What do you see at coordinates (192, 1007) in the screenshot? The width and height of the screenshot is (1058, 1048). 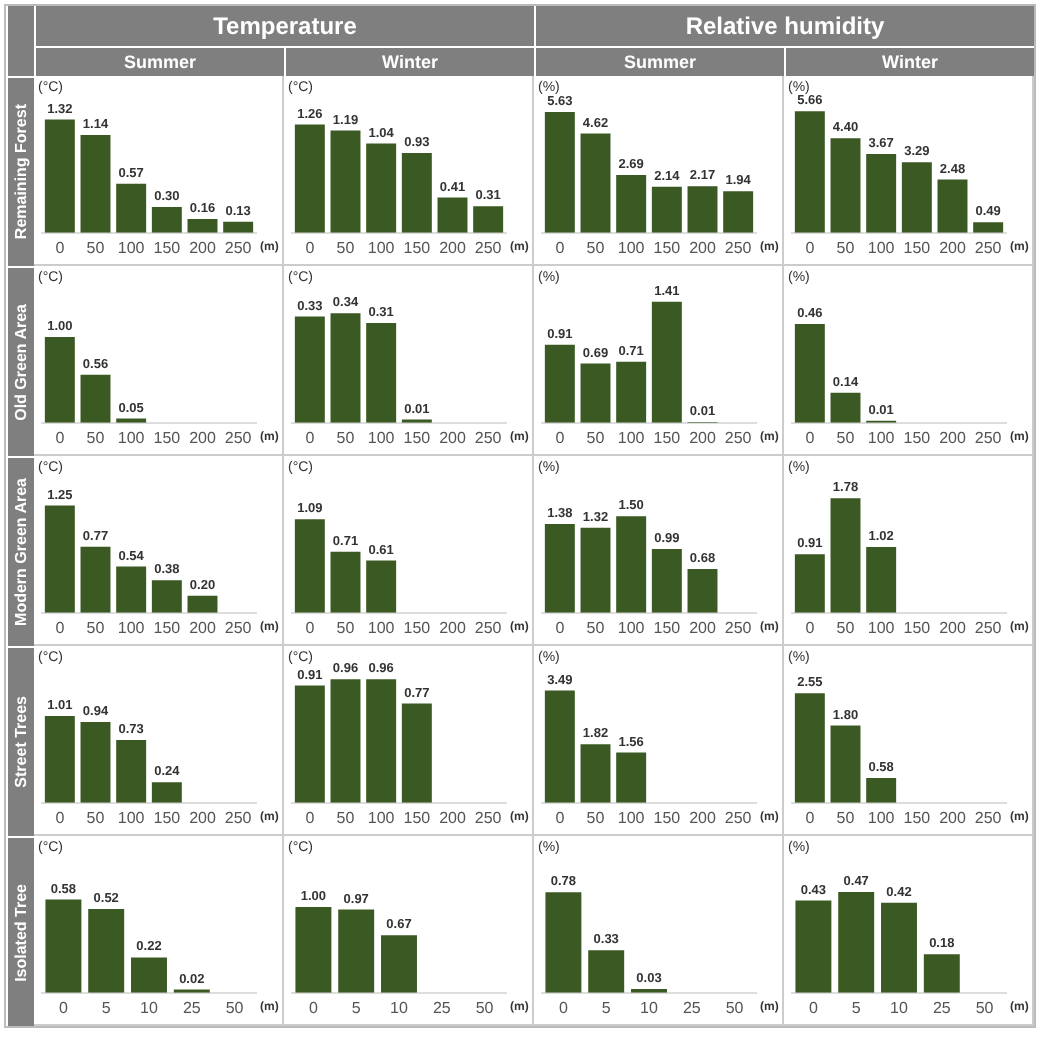 I see `x-tick-label: 25` at bounding box center [192, 1007].